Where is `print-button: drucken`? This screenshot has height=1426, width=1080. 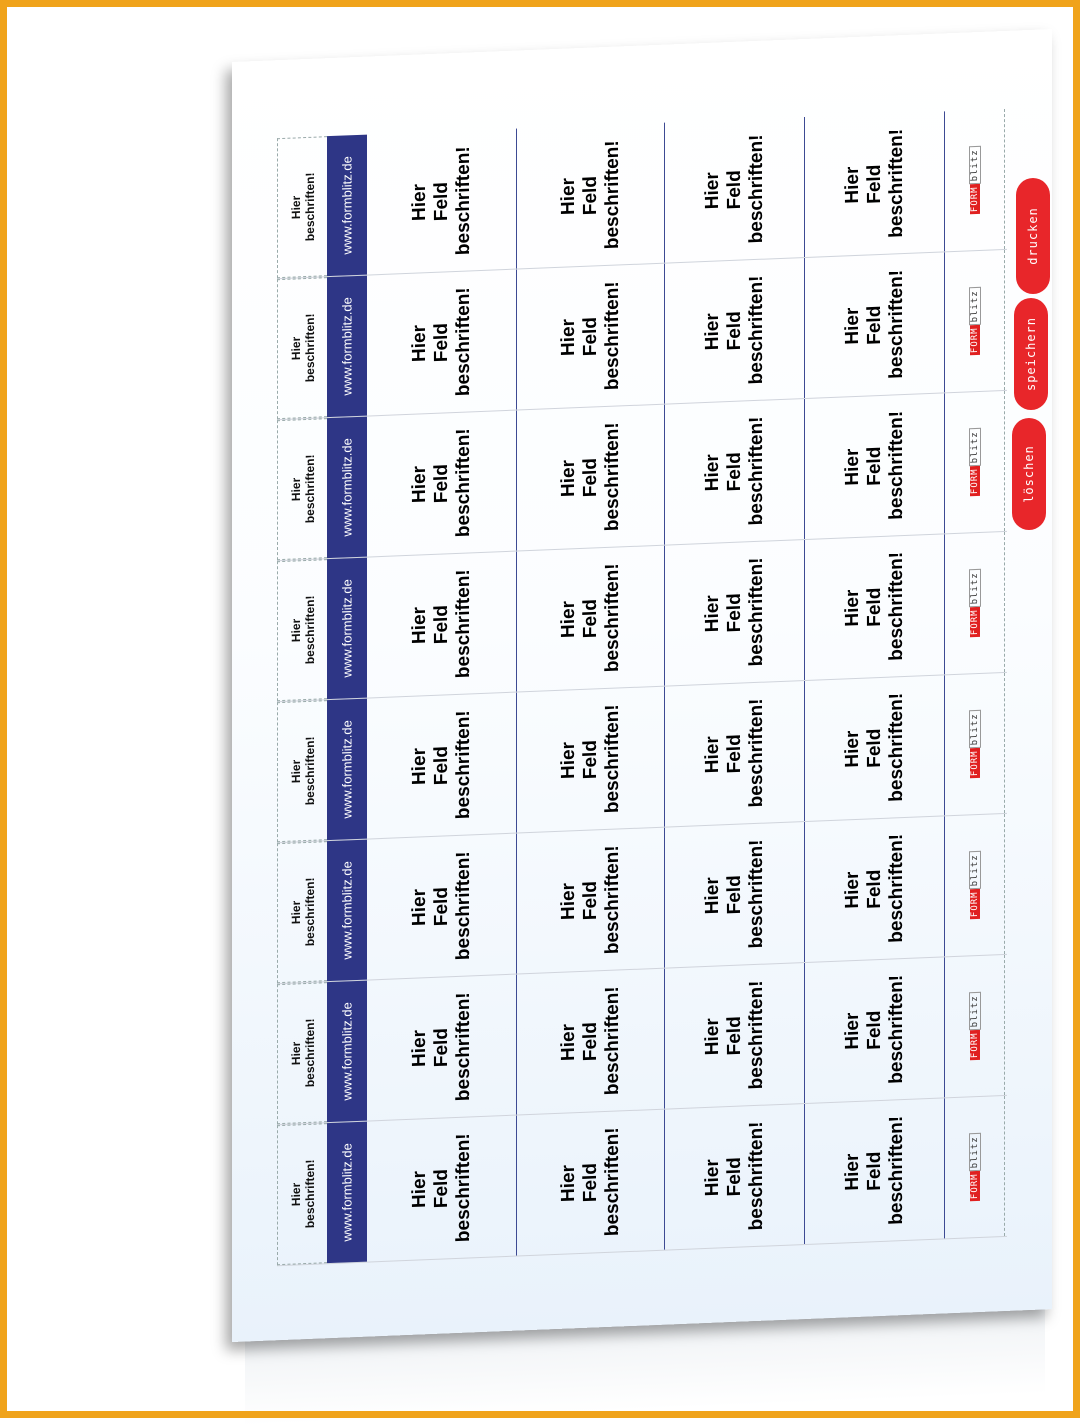
print-button: drucken is located at coordinates (1033, 236).